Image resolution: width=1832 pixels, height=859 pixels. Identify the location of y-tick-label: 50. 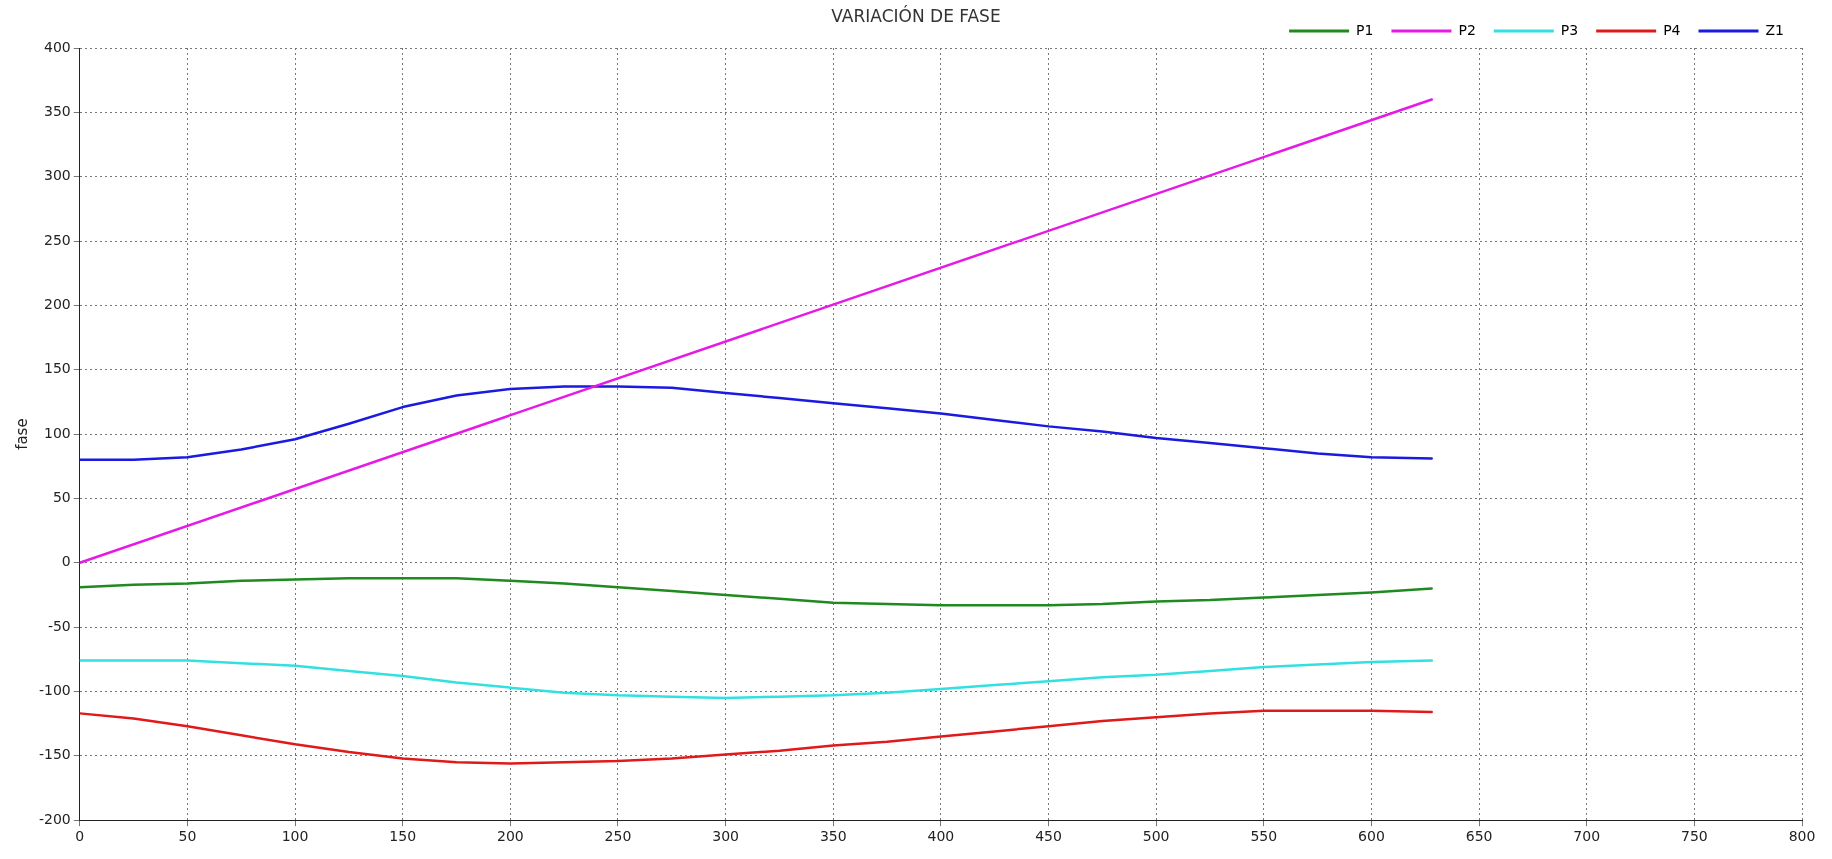
(61, 497).